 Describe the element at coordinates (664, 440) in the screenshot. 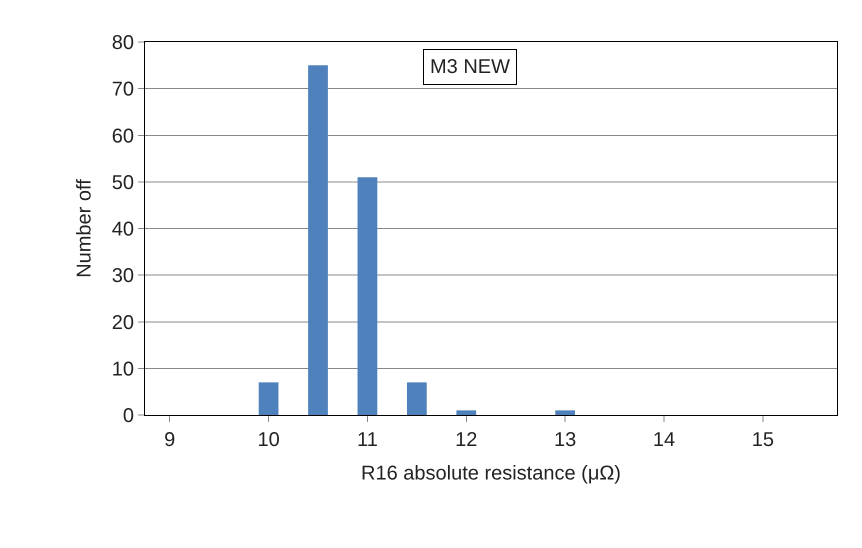

I see `x-tick-label: 14` at that location.